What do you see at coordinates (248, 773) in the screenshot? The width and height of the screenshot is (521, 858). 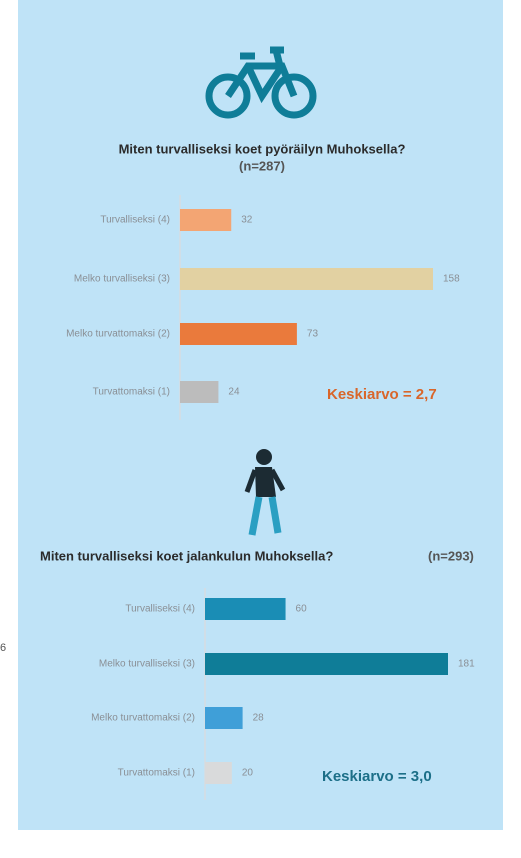 I see `value-label: 20` at bounding box center [248, 773].